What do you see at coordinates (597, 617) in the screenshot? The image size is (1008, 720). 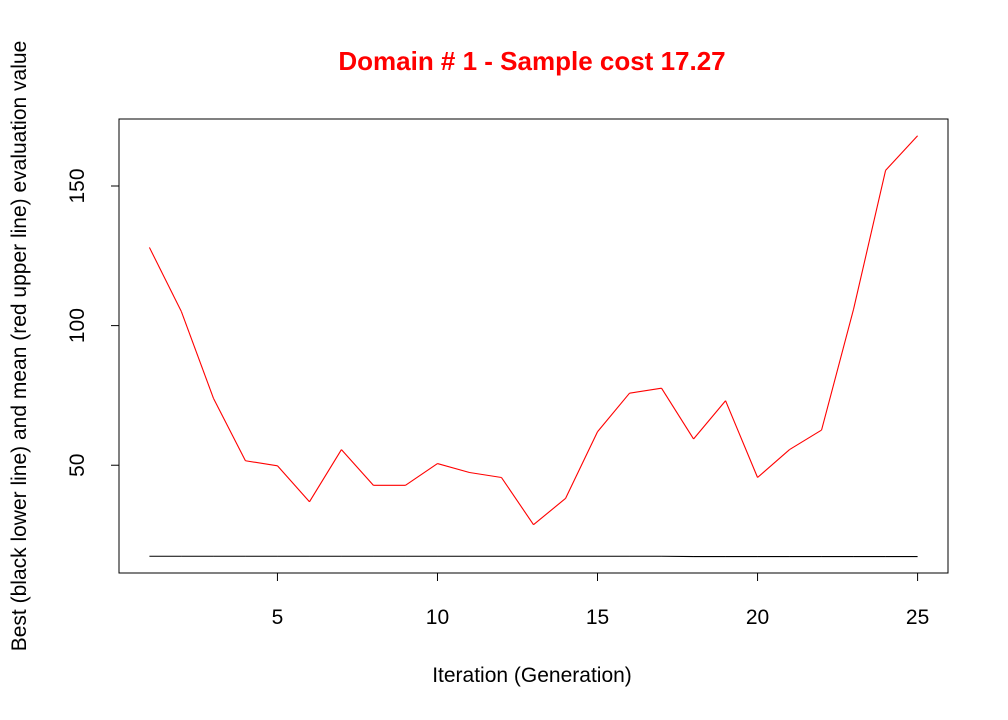 I see `x-tick-label: 15` at bounding box center [597, 617].